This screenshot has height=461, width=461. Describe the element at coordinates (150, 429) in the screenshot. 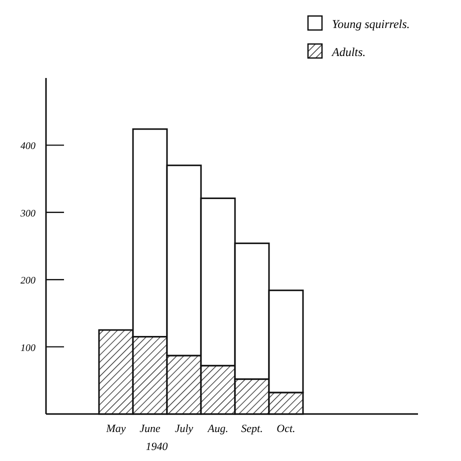

I see `x-tick-label: June` at that location.